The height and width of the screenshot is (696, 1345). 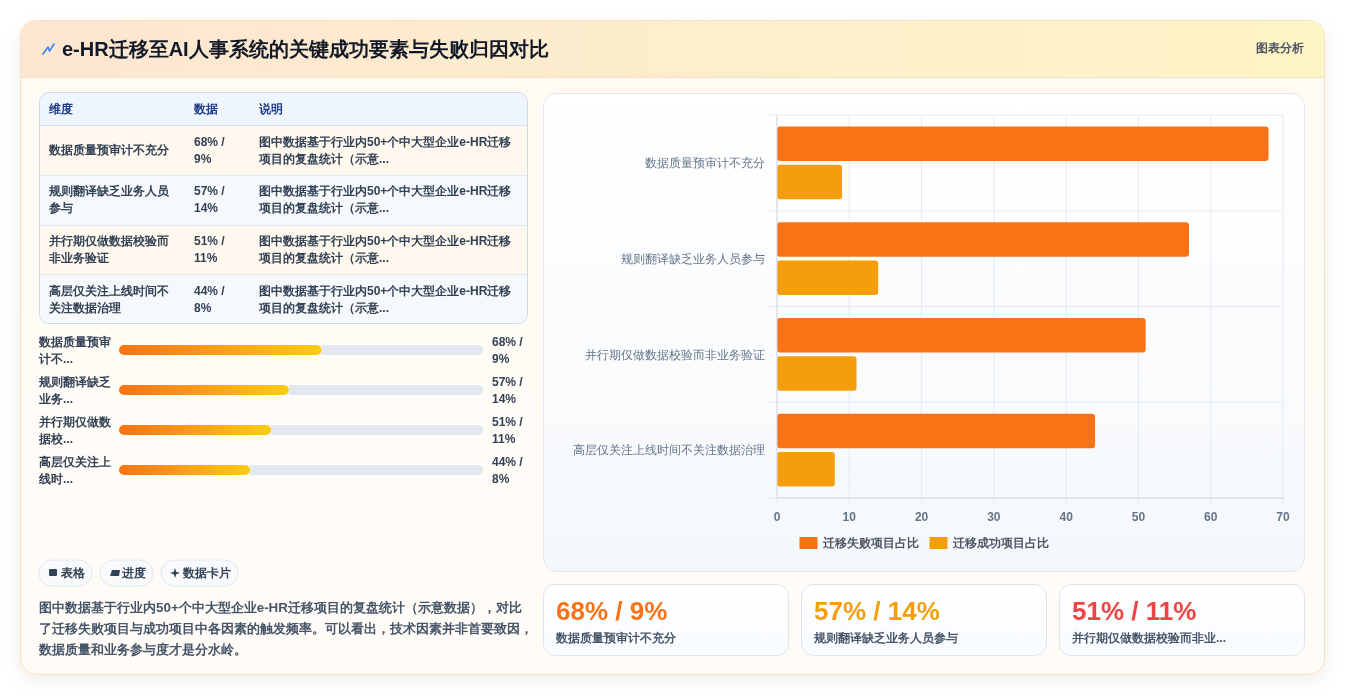 What do you see at coordinates (777, 517) in the screenshot?
I see `x-tick-label: 0` at bounding box center [777, 517].